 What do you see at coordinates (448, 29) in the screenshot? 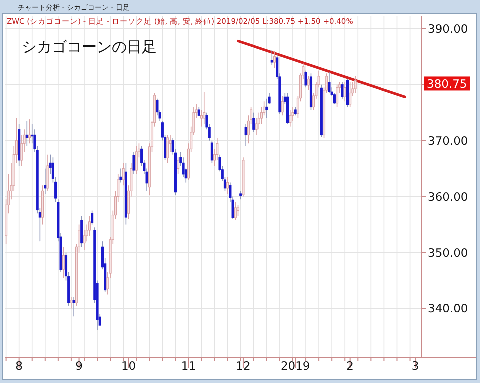
I see `y-tick-label: 390.00` at bounding box center [448, 29].